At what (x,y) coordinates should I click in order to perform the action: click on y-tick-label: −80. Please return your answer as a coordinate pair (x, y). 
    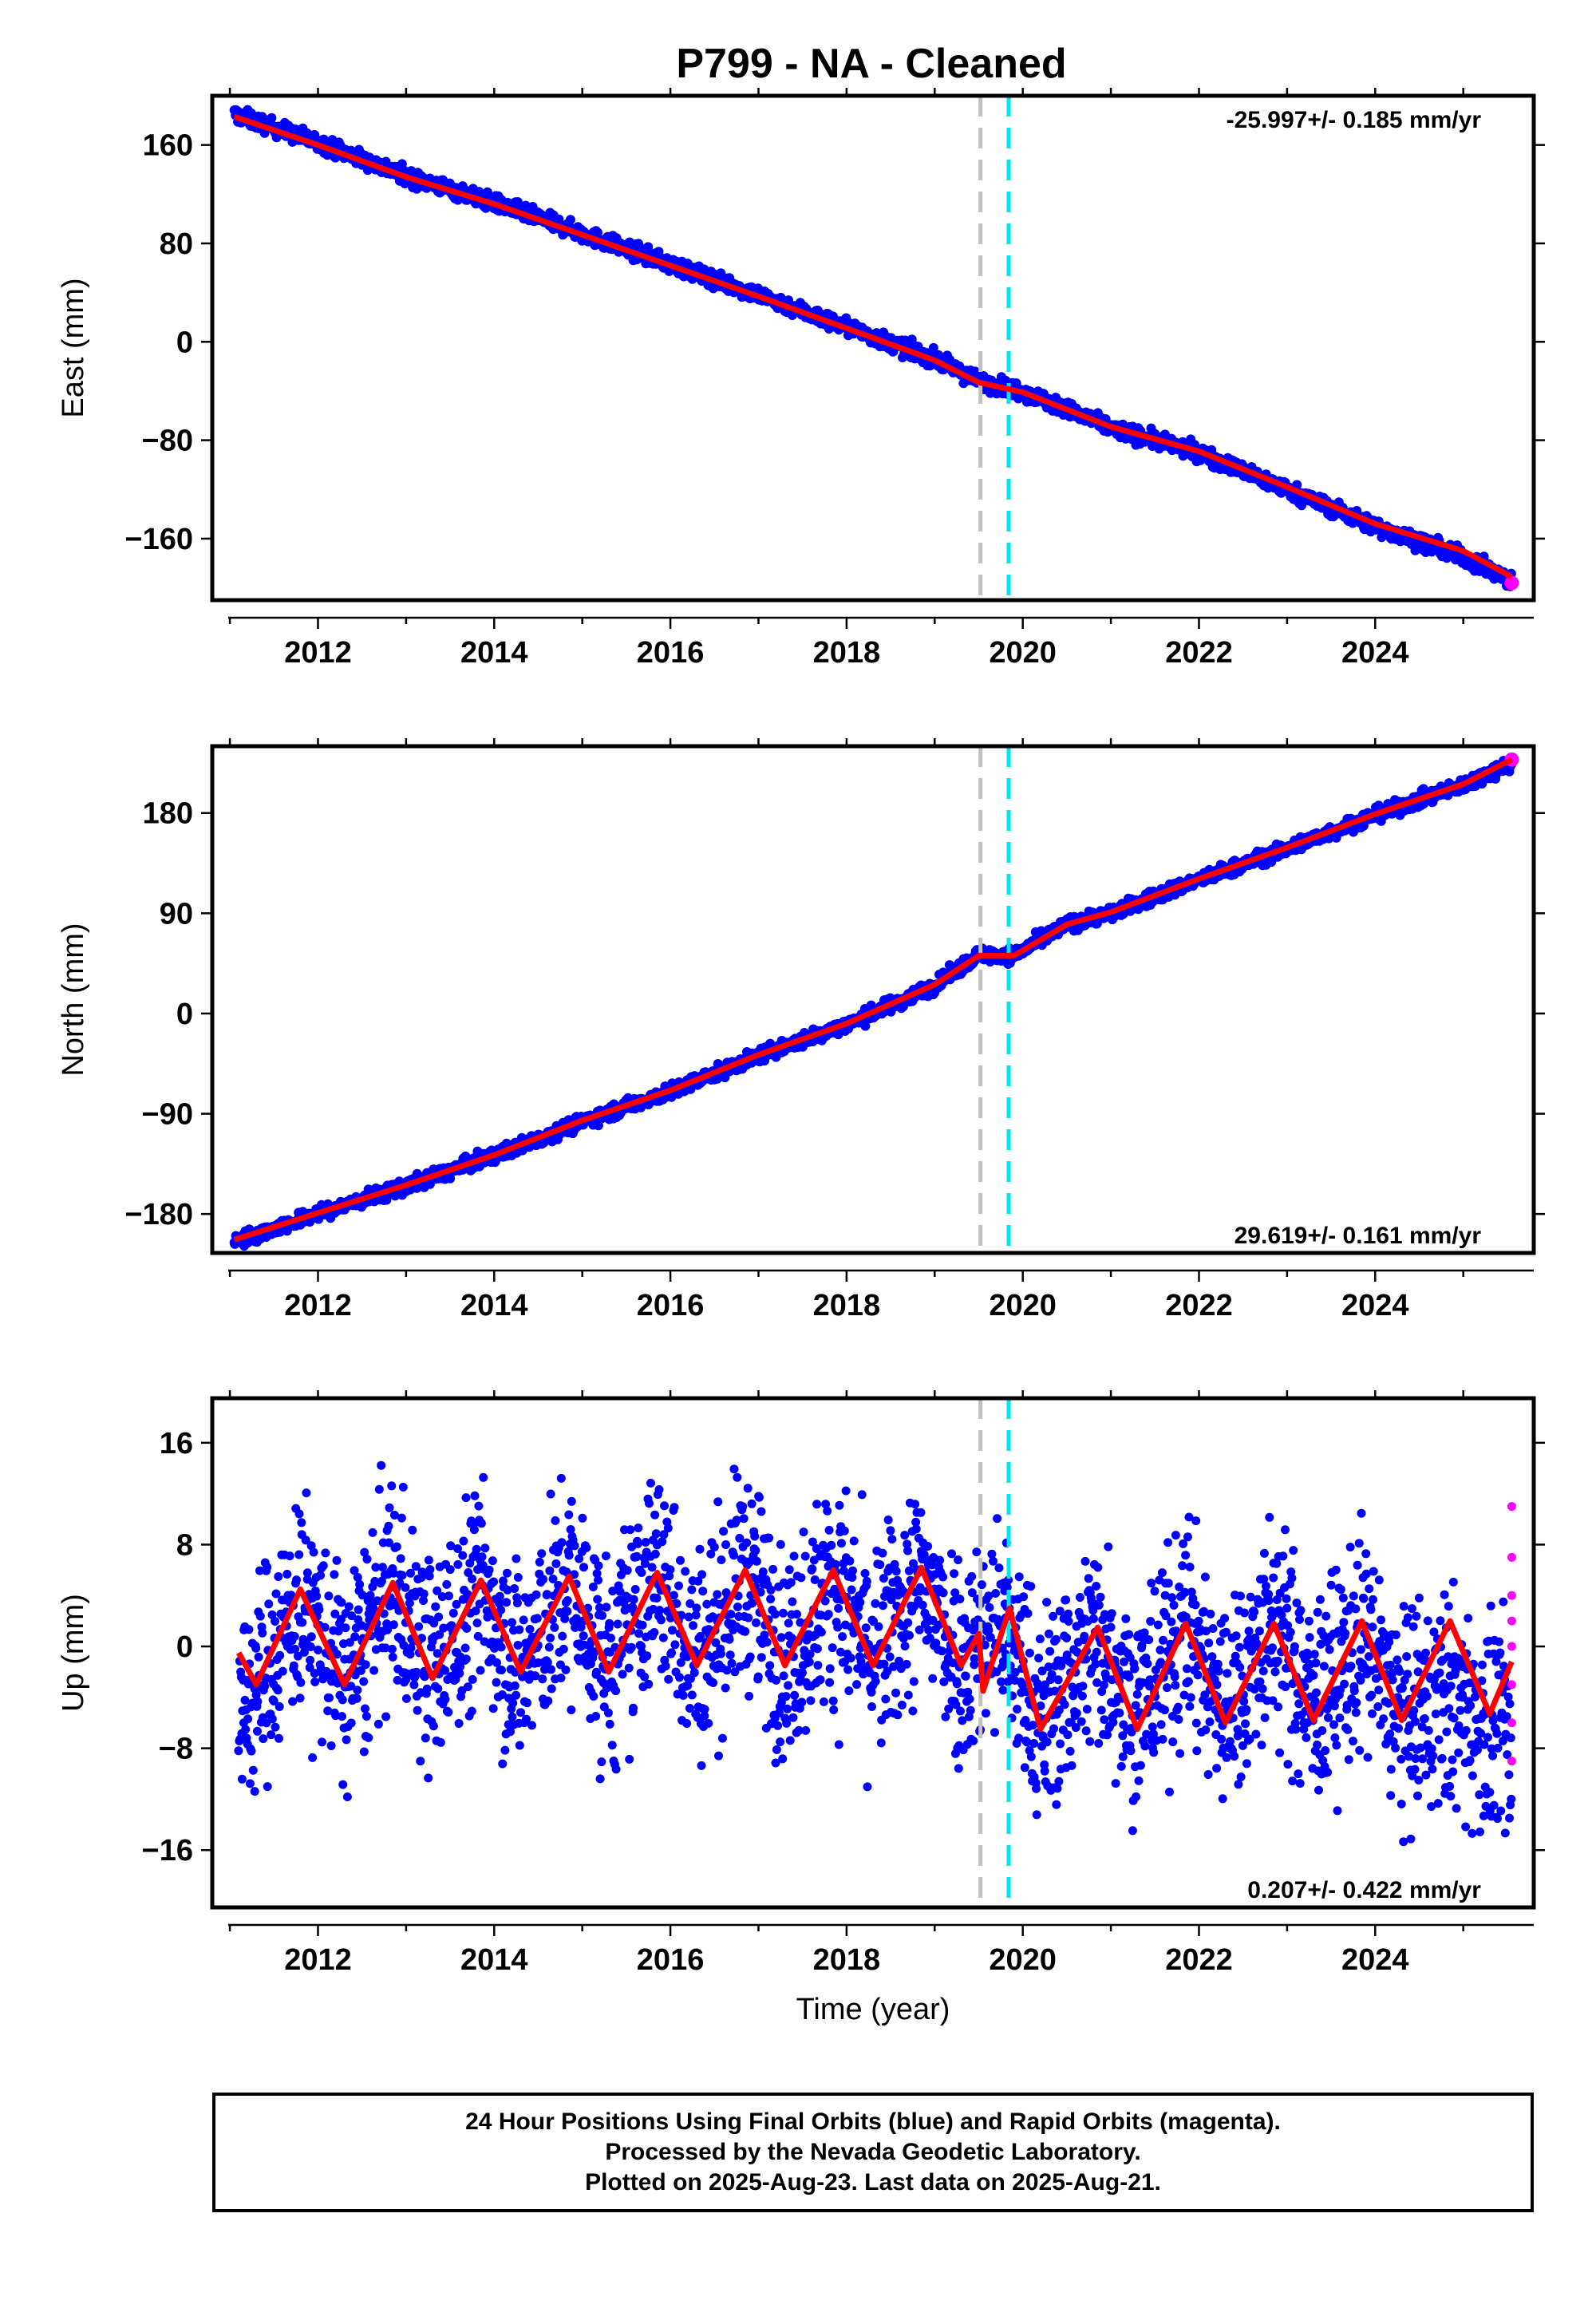
    Looking at the image, I should click on (167, 441).